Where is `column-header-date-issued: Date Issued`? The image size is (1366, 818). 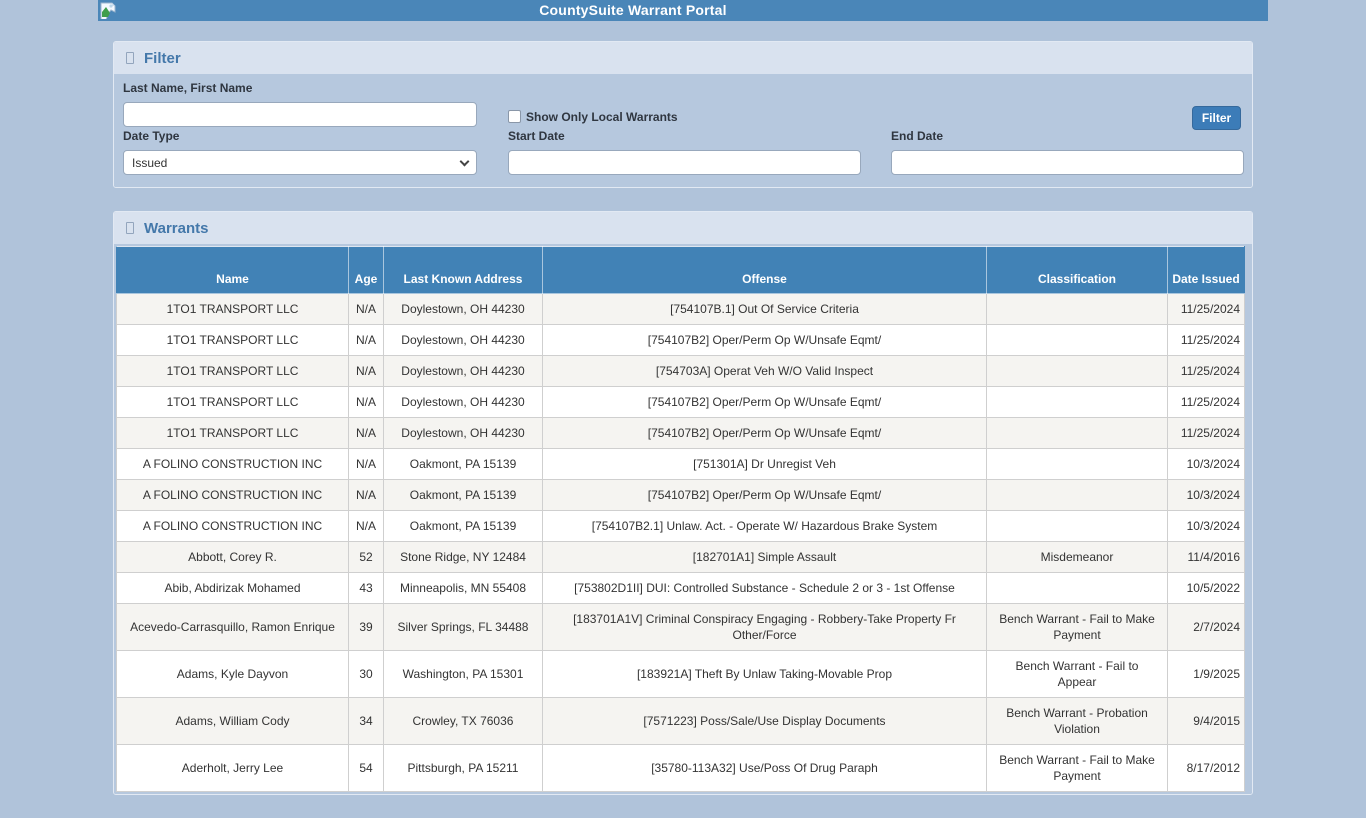
column-header-date-issued: Date Issued is located at coordinates (1206, 270).